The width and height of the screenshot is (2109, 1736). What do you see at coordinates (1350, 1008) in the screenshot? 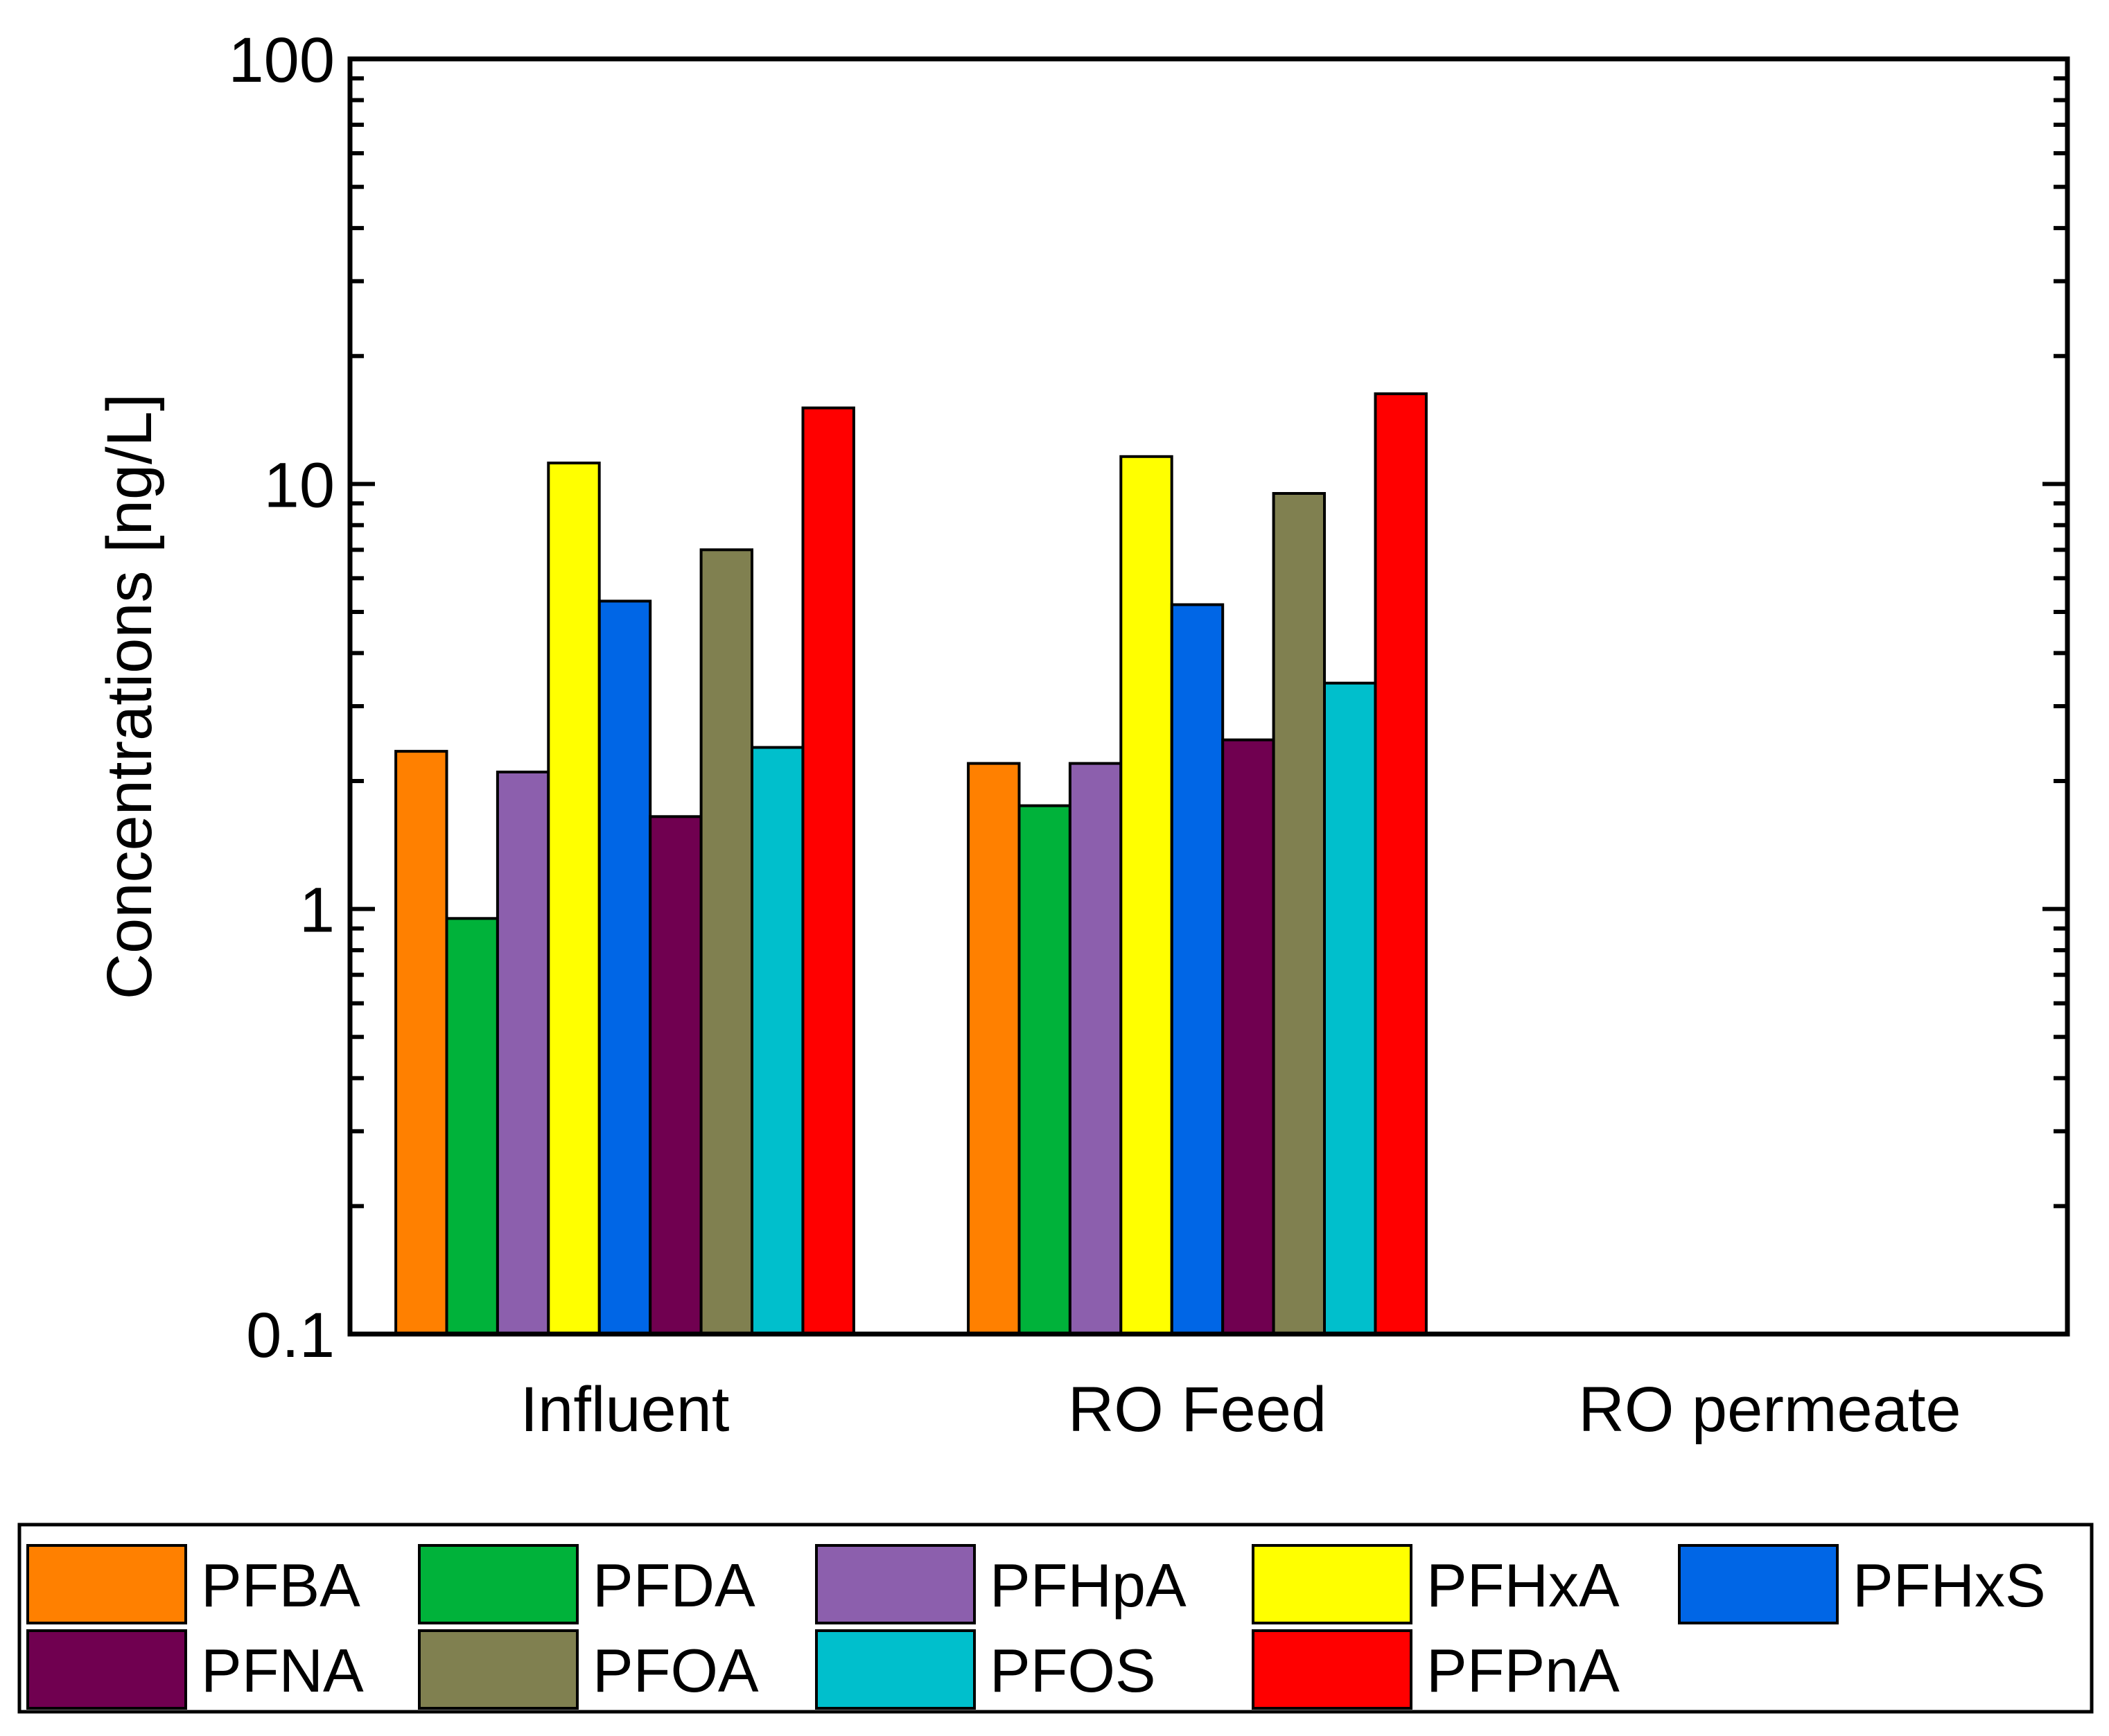
I see `bar-ro-feed-pfos` at bounding box center [1350, 1008].